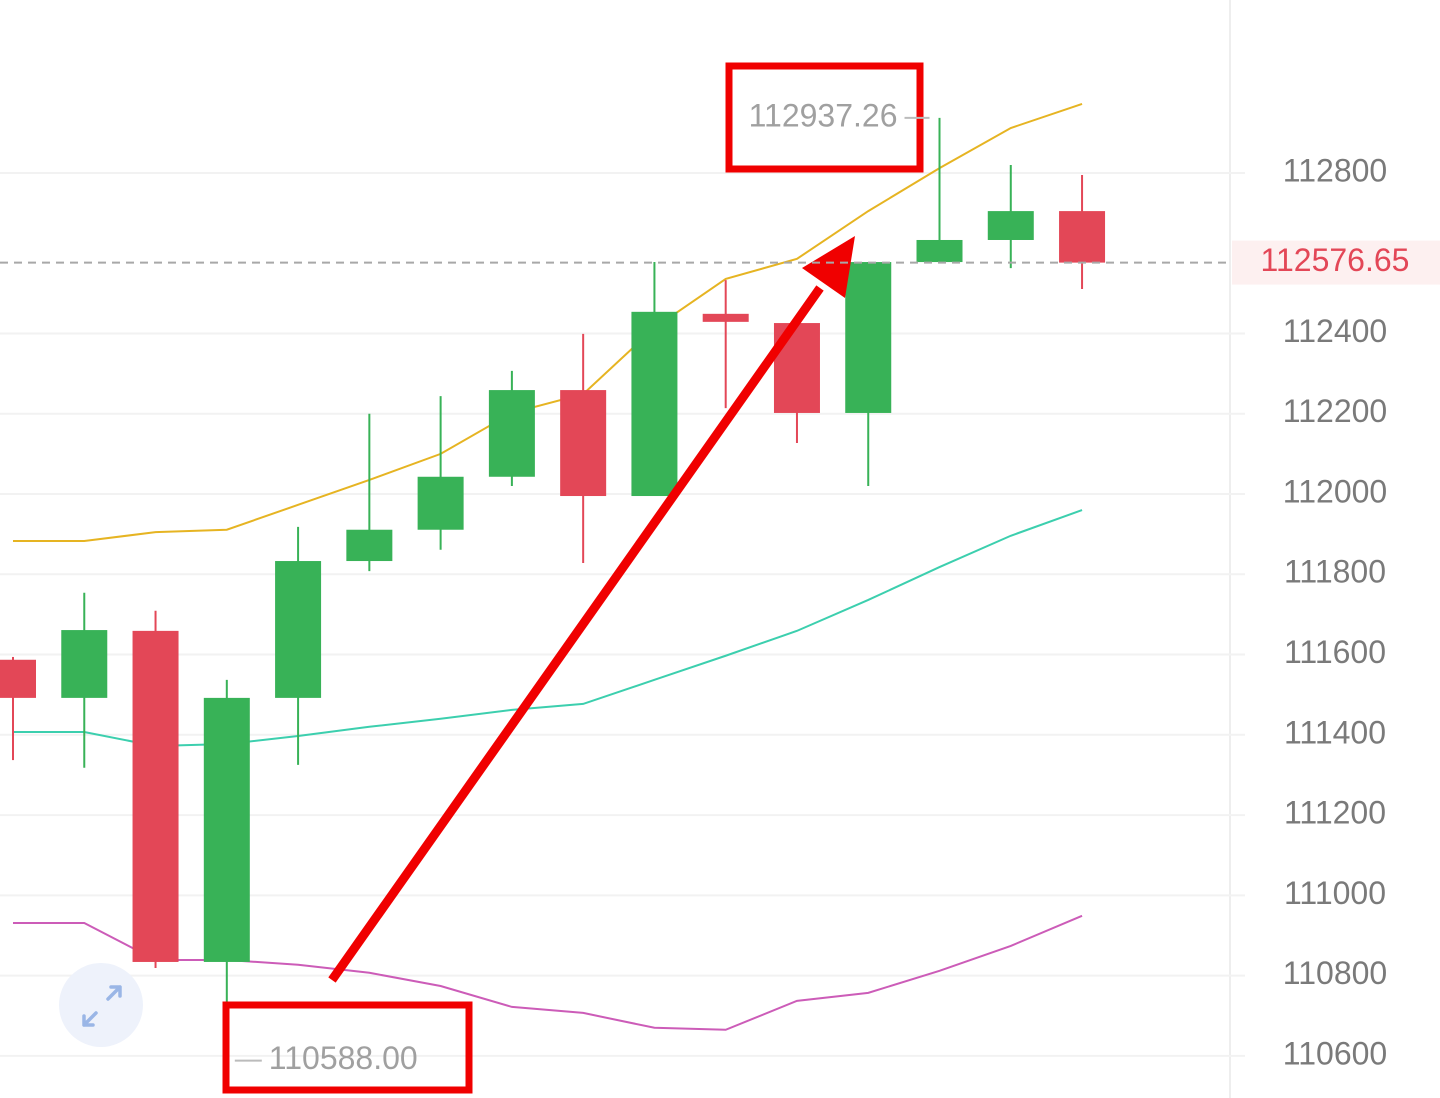  Describe the element at coordinates (1335, 331) in the screenshot. I see `y-tick-label: 112400` at that location.